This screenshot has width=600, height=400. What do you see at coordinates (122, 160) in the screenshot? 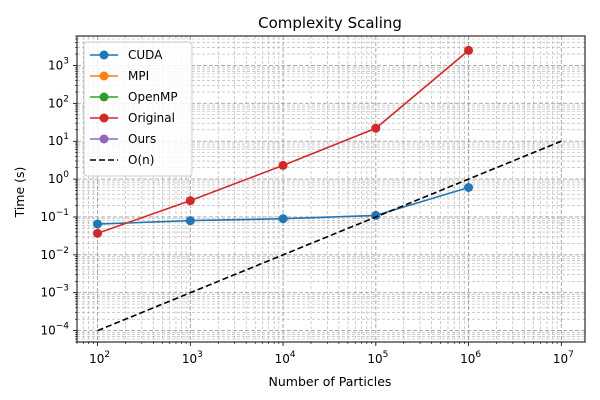
I see `legend-item: O(n)` at bounding box center [122, 160].